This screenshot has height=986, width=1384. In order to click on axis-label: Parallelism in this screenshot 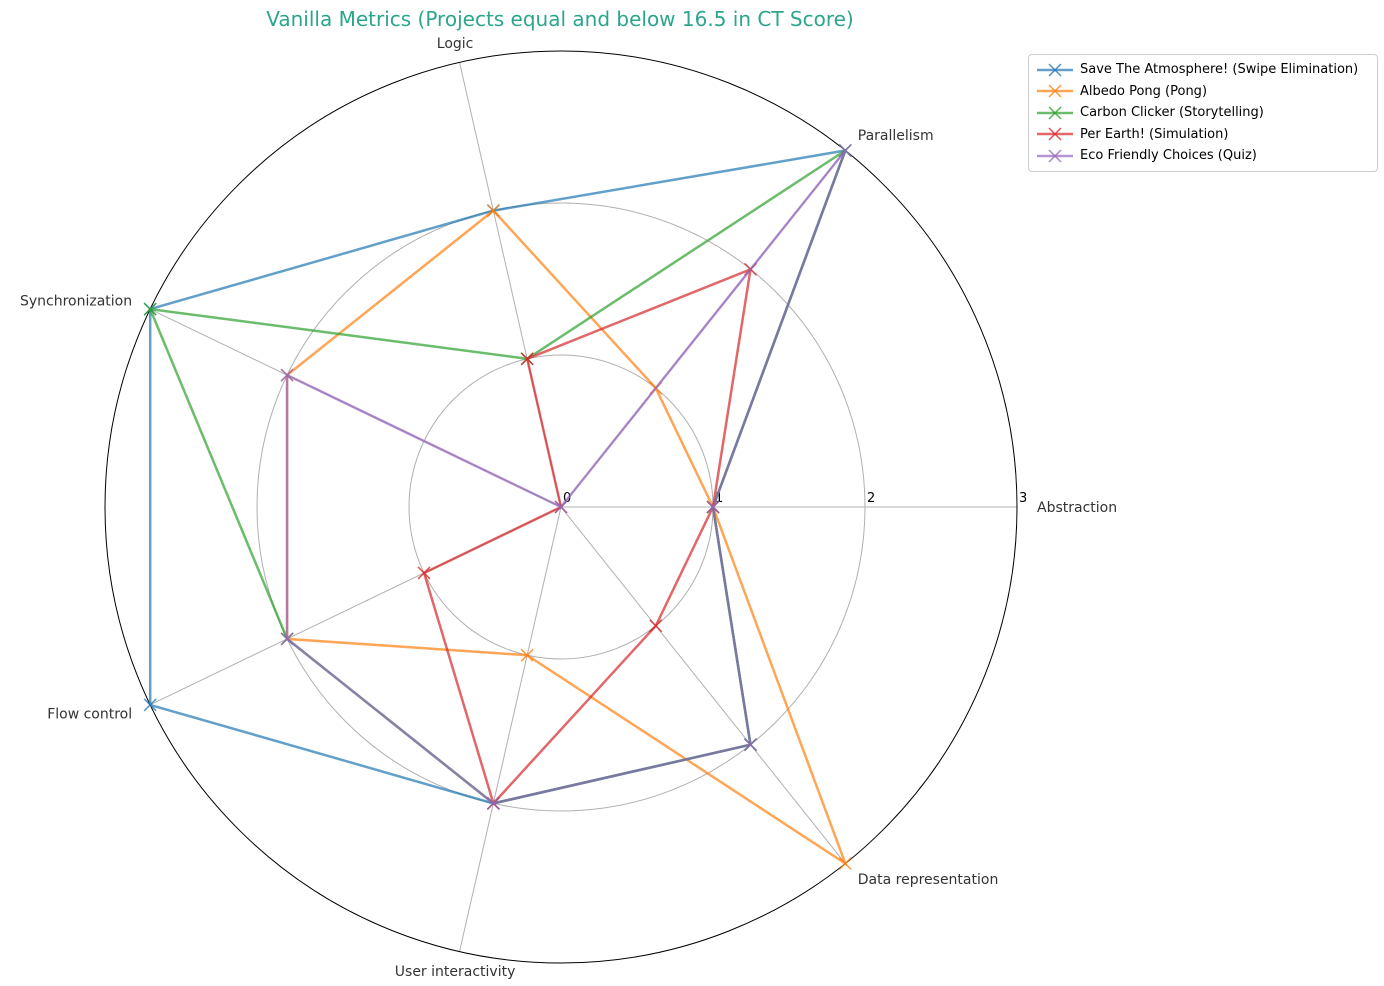, I will do `click(896, 136)`.